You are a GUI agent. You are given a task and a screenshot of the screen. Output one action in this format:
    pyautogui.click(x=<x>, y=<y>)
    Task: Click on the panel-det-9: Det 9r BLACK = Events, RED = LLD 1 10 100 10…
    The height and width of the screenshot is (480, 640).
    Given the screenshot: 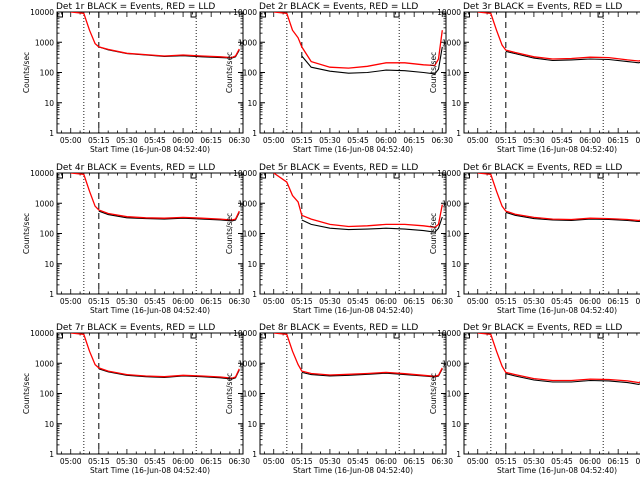 What is the action you would take?
    pyautogui.click(x=534, y=399)
    